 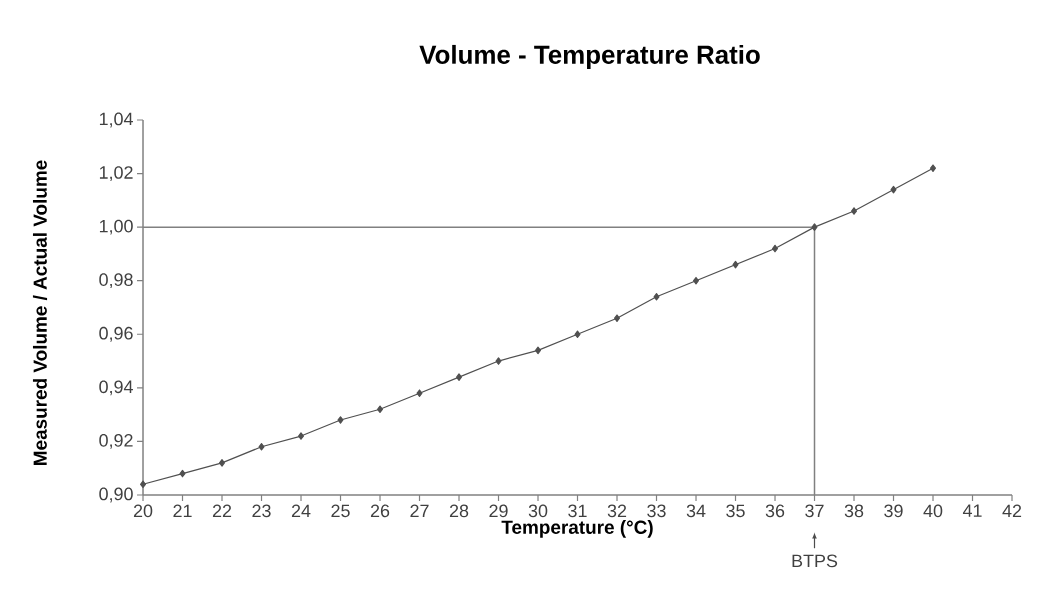 What do you see at coordinates (116, 281) in the screenshot?
I see `y-tick-label: 0,98` at bounding box center [116, 281].